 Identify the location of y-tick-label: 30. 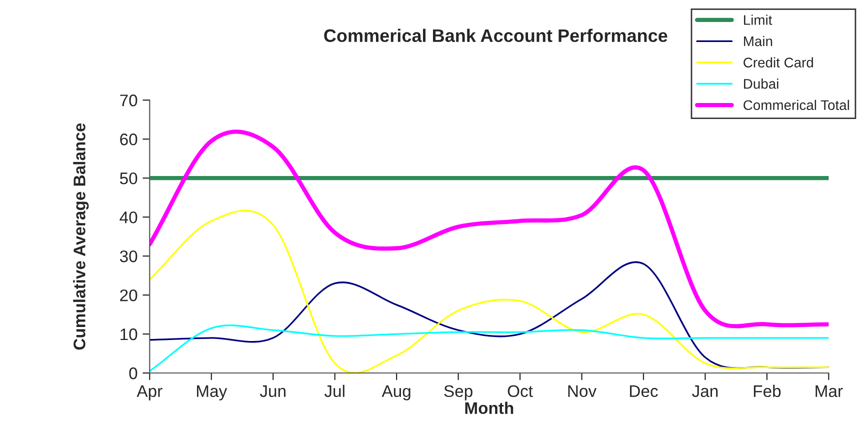
(129, 256).